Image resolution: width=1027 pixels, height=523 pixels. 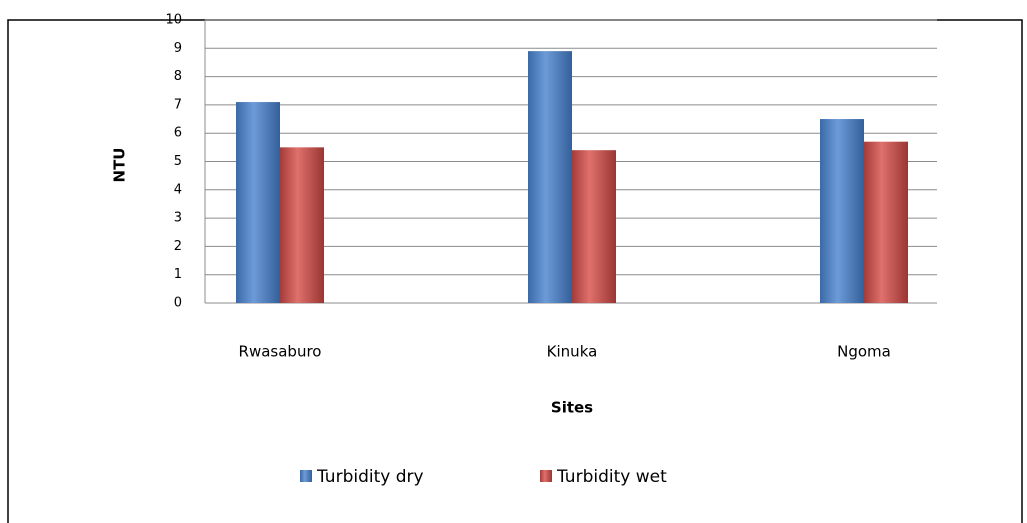 What do you see at coordinates (178, 303) in the screenshot?
I see `y-tick-label: 0` at bounding box center [178, 303].